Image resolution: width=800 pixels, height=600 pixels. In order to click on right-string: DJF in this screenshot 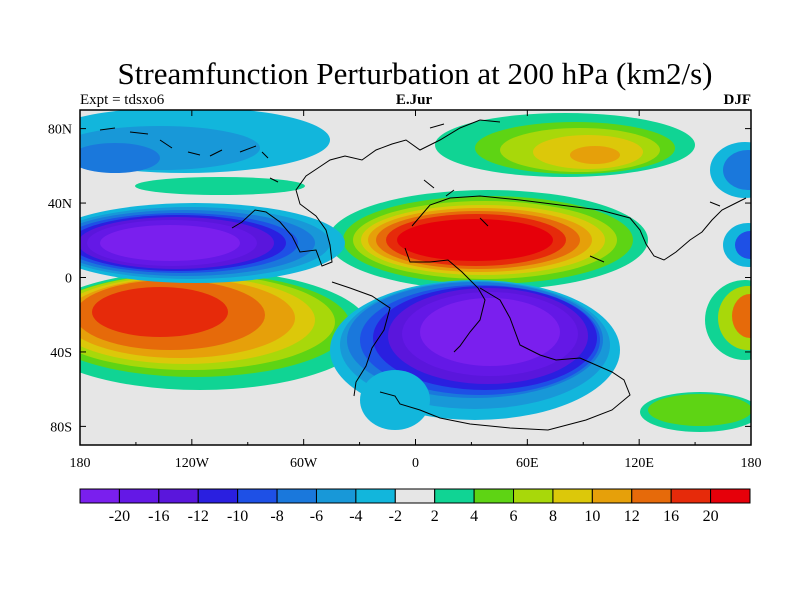, I will do `click(738, 100)`.